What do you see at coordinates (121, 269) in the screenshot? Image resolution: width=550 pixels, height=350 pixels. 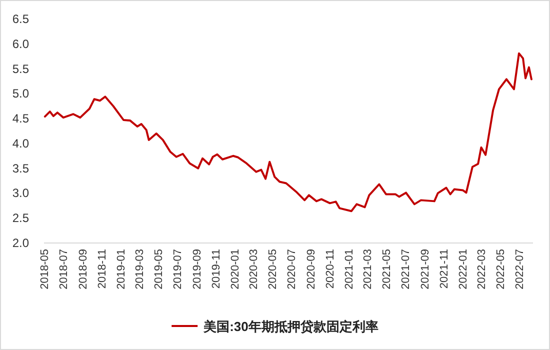 I see `x-tick-label: 2019-01` at bounding box center [121, 269].